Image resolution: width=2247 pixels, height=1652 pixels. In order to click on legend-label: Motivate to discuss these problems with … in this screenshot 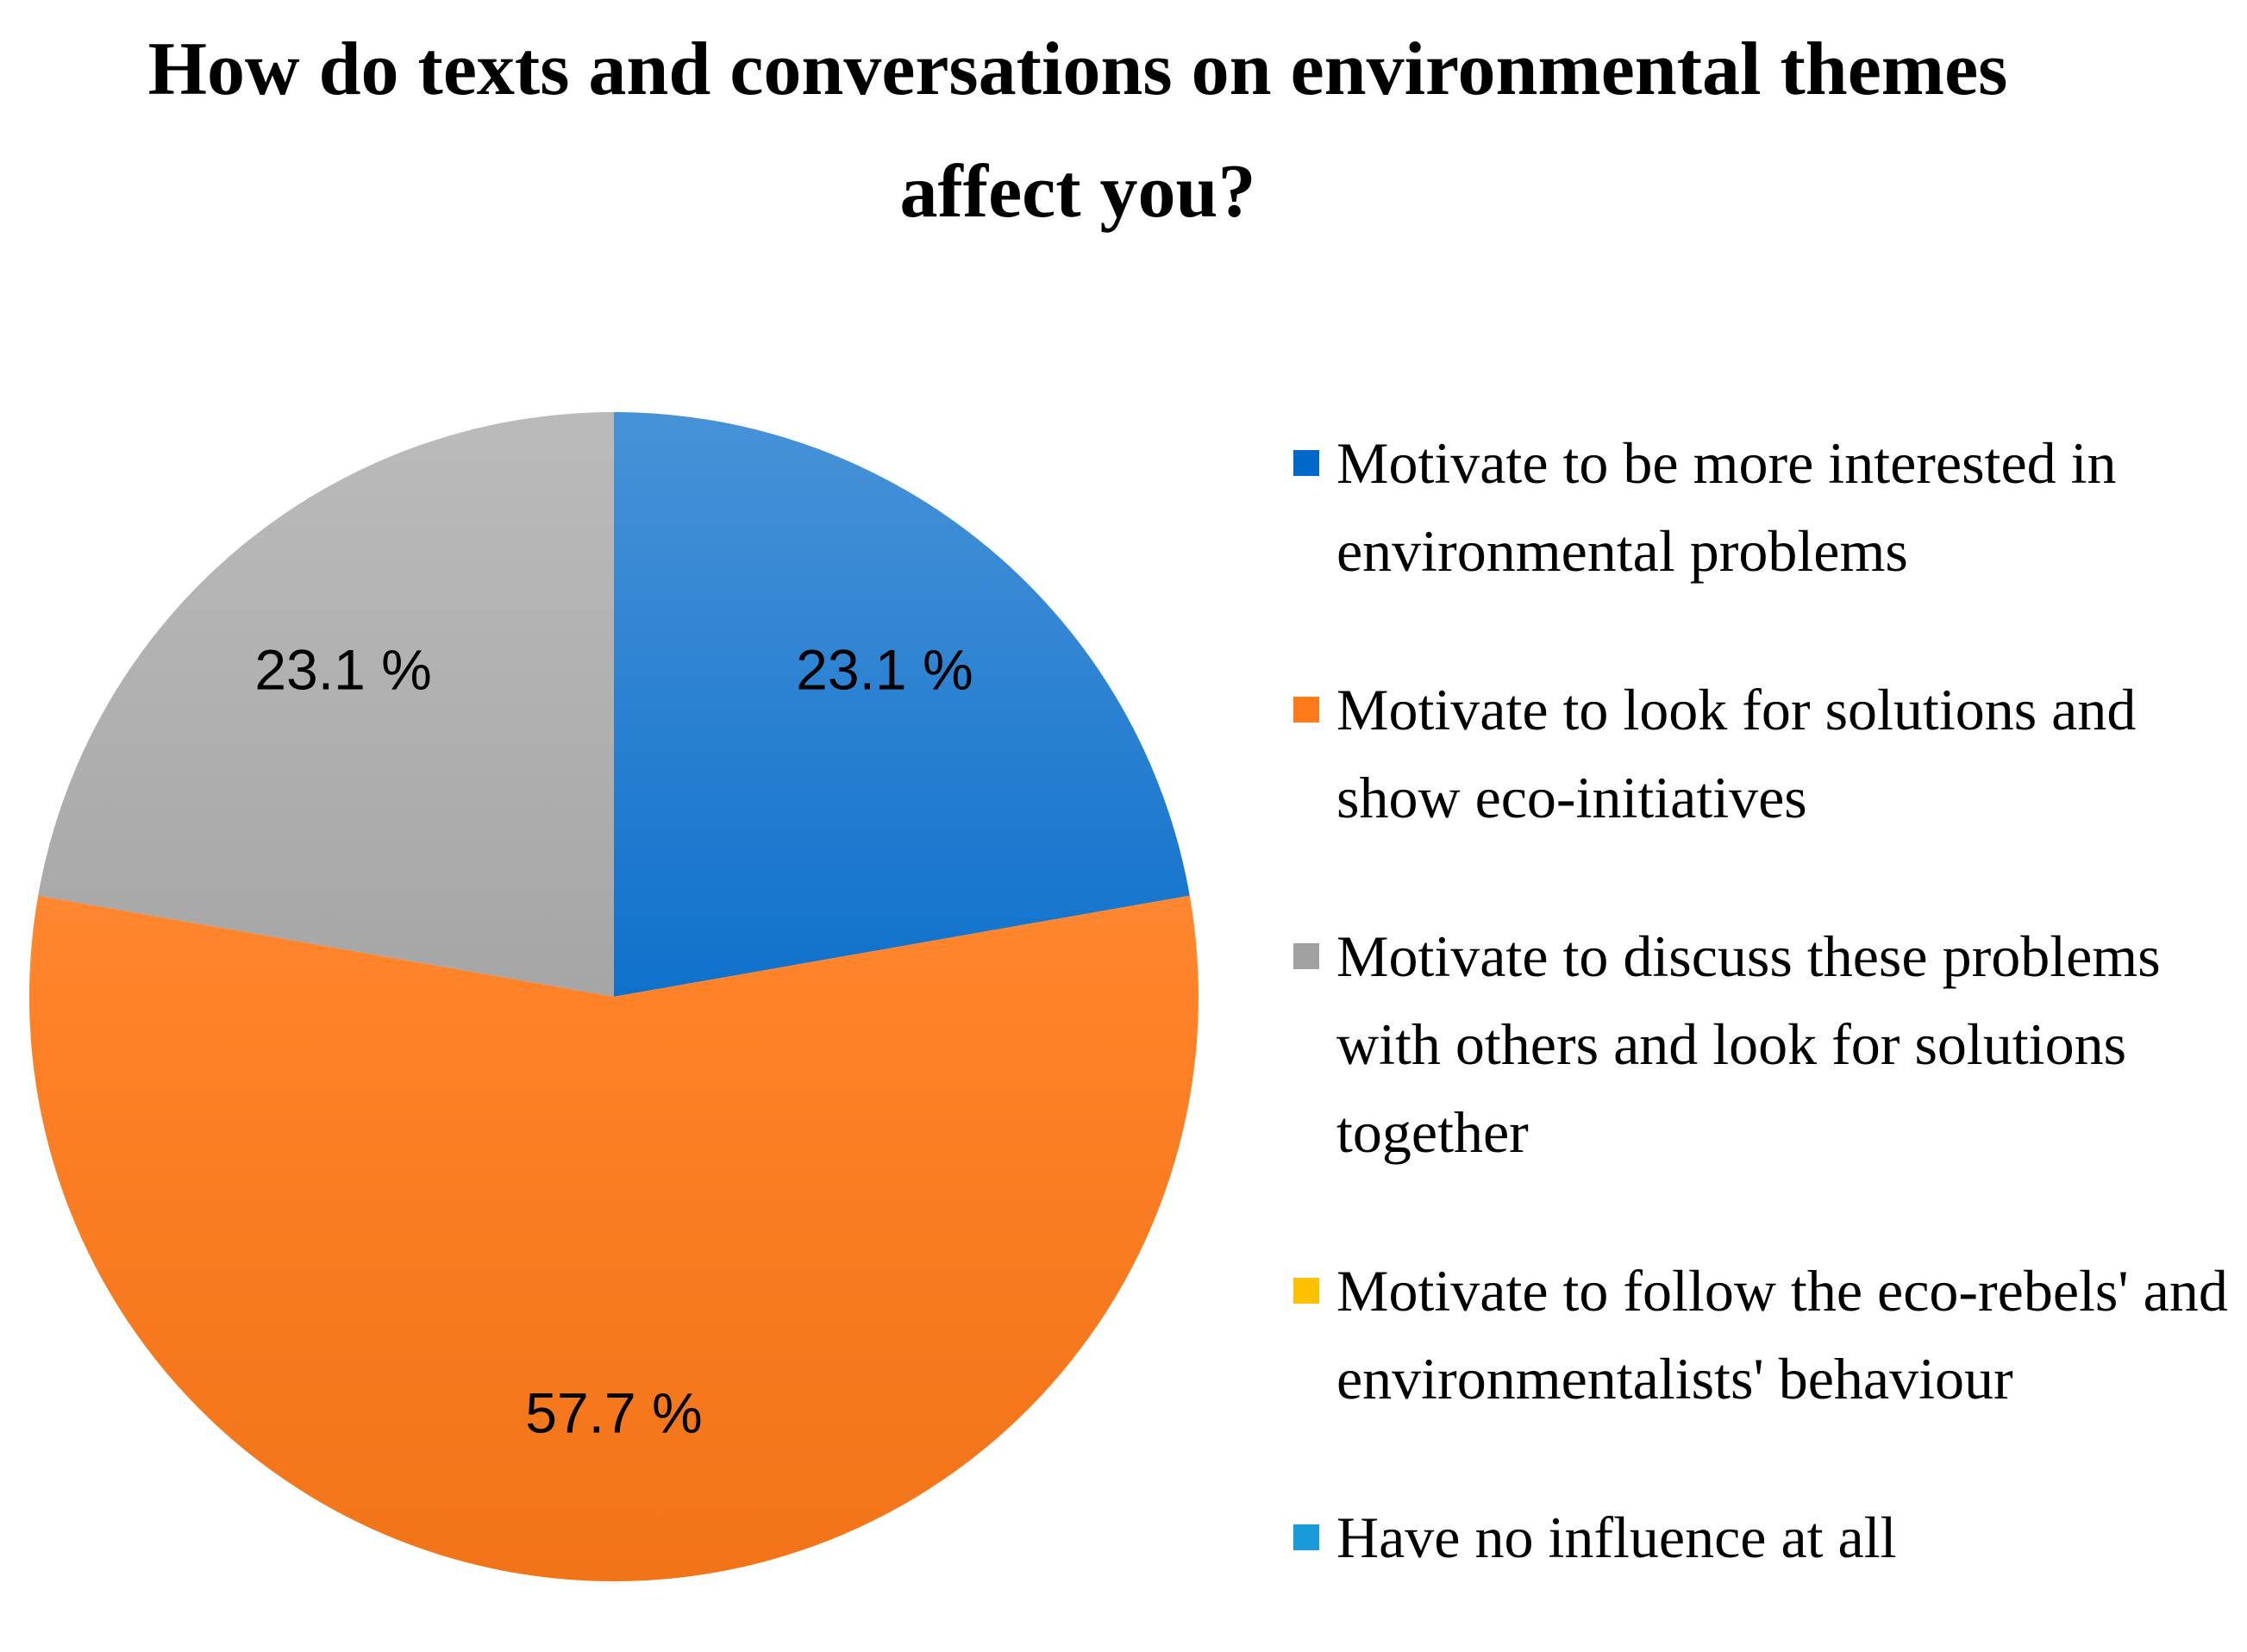, I will do `click(1749, 1044)`.